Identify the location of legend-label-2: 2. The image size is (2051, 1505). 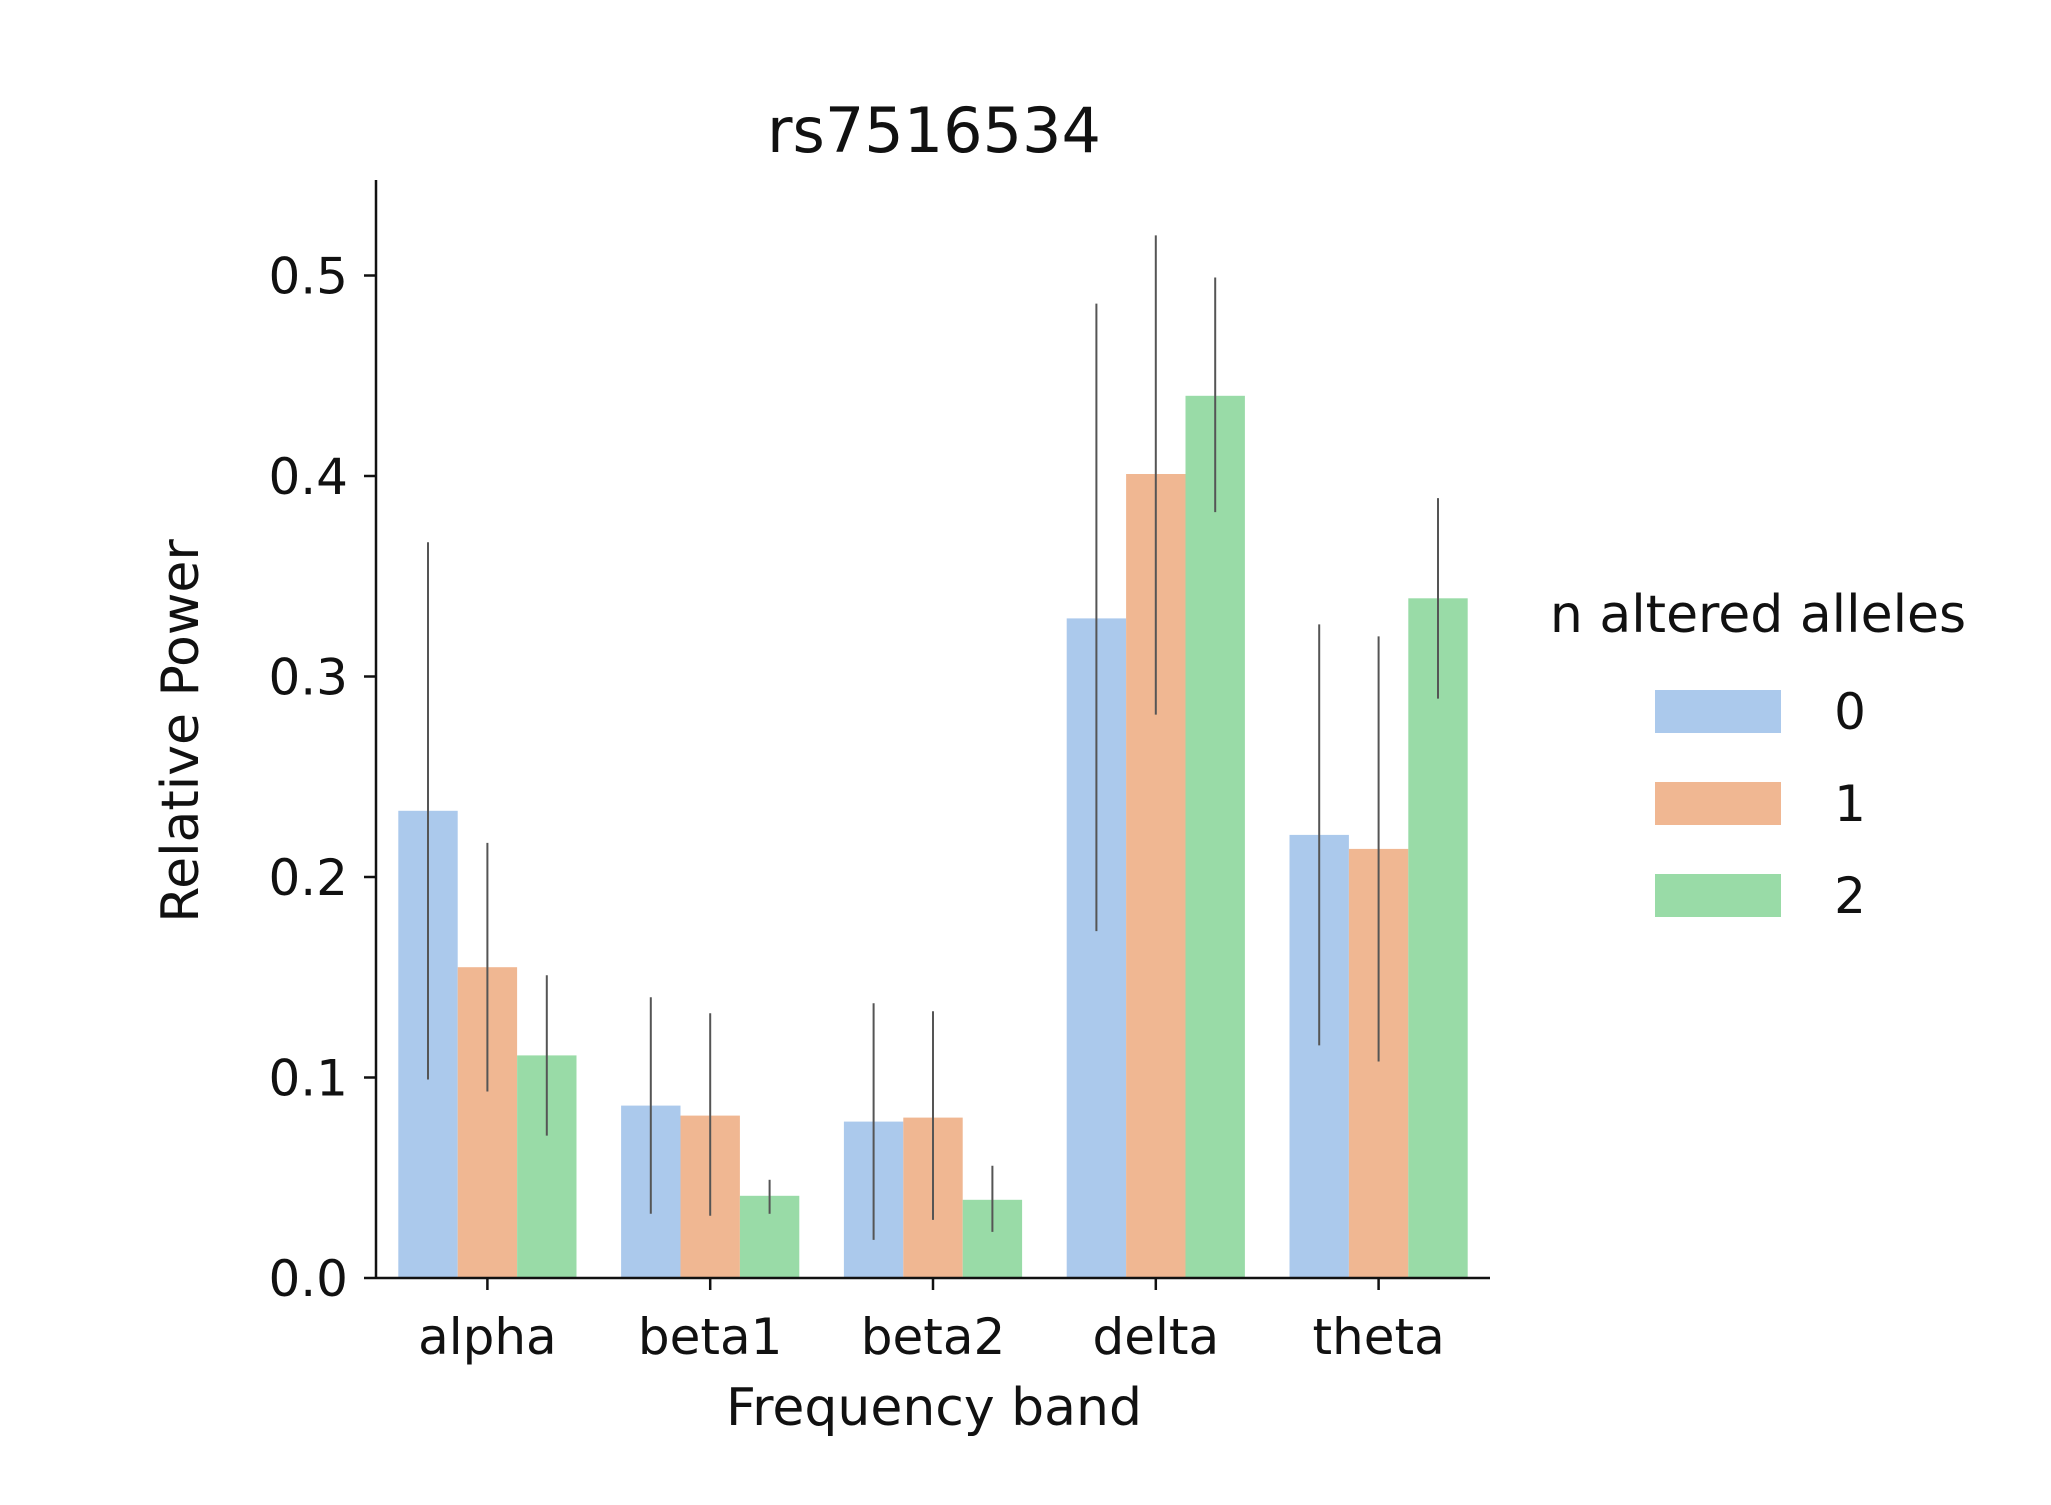
(1850, 896).